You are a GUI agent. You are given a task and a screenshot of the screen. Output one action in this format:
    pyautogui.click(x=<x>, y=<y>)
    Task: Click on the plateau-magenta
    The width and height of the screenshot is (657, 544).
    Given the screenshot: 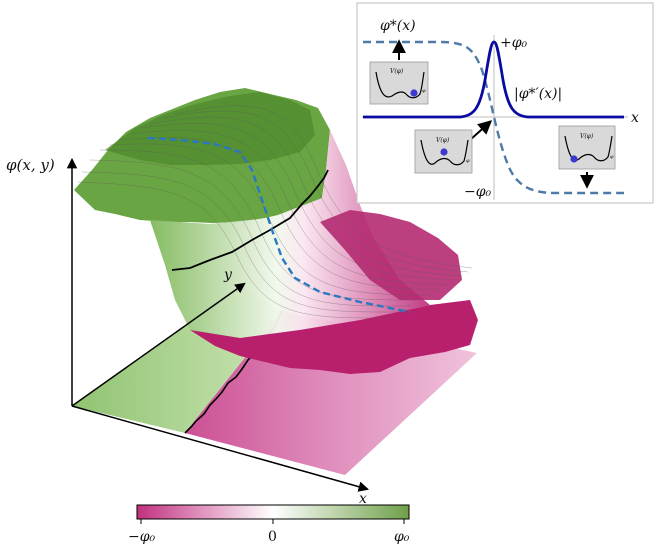 What is the action you would take?
    pyautogui.click(x=334, y=337)
    